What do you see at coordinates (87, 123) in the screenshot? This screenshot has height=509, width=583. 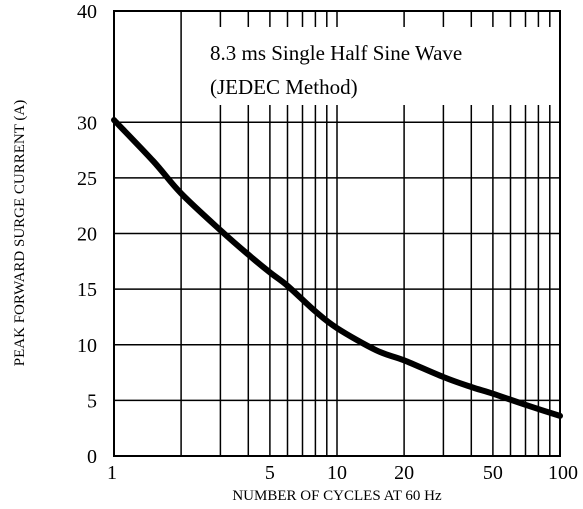 I see `y-tick-label: 30` at bounding box center [87, 123].